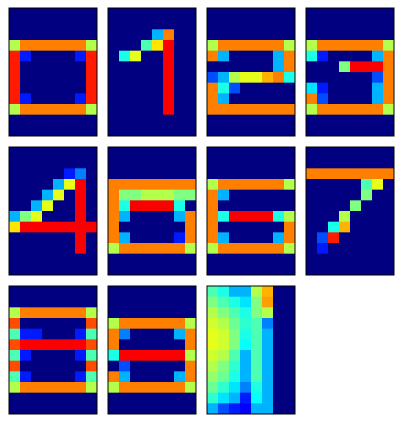  I want to click on panel-frame, so click(53, 72).